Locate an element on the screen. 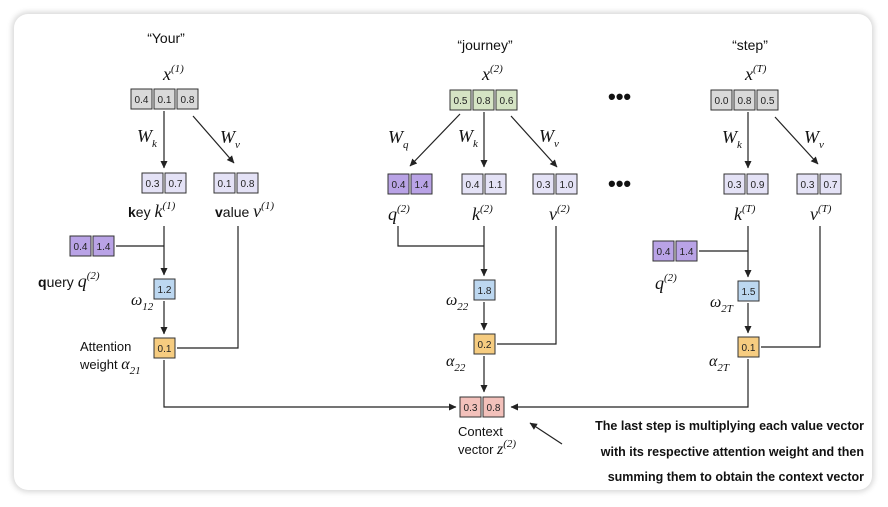  svg-text: 0.2 is located at coordinates (485, 345).